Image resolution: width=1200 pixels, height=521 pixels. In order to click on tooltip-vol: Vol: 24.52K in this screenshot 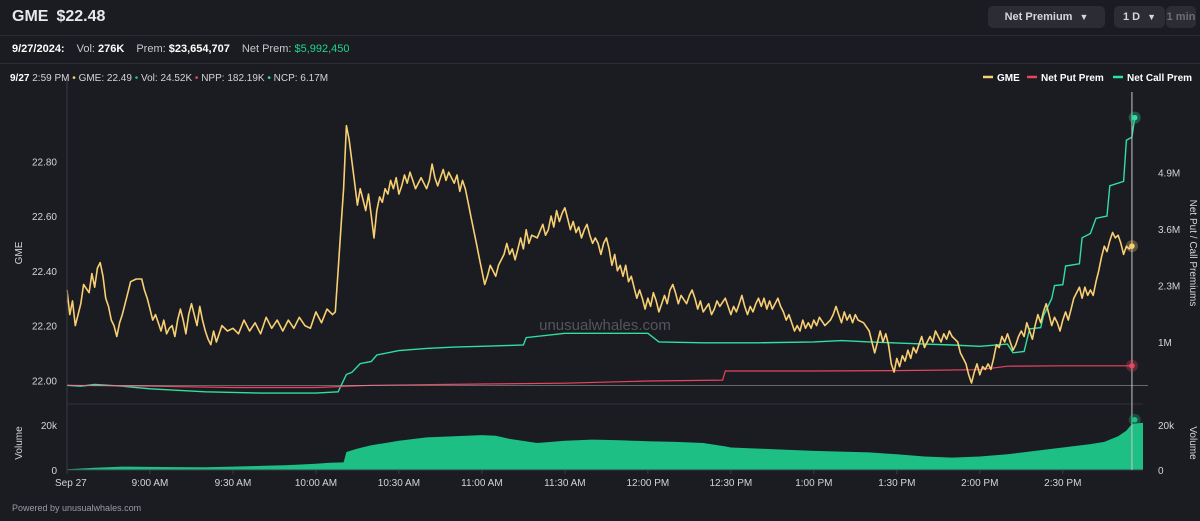, I will do `click(166, 78)`.